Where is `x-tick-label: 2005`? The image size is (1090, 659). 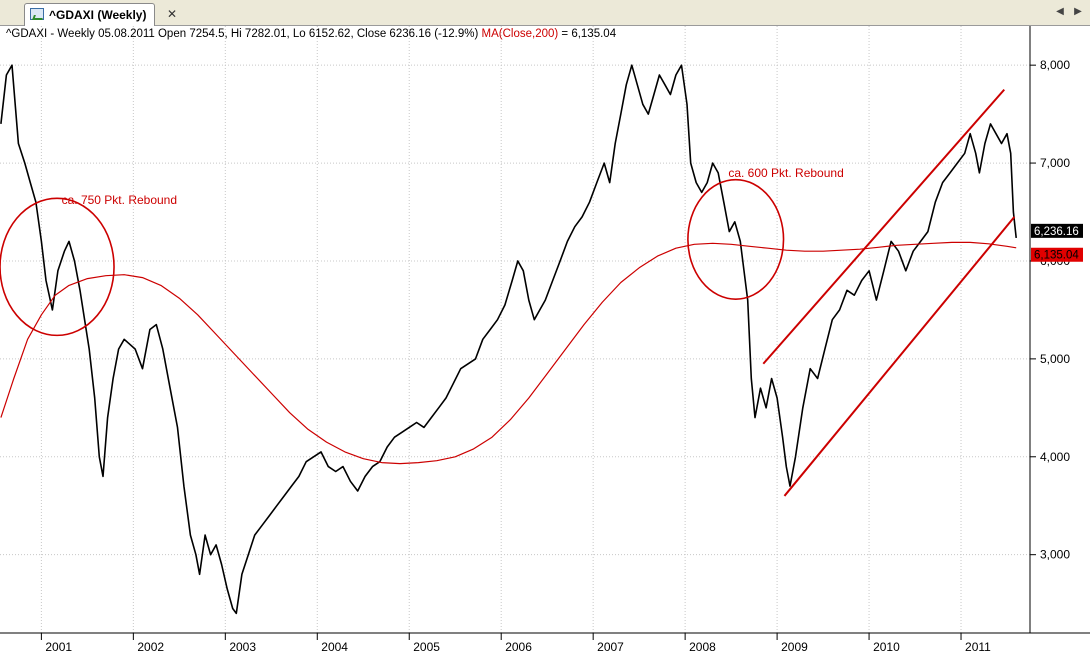 x-tick-label: 2005 is located at coordinates (426, 647).